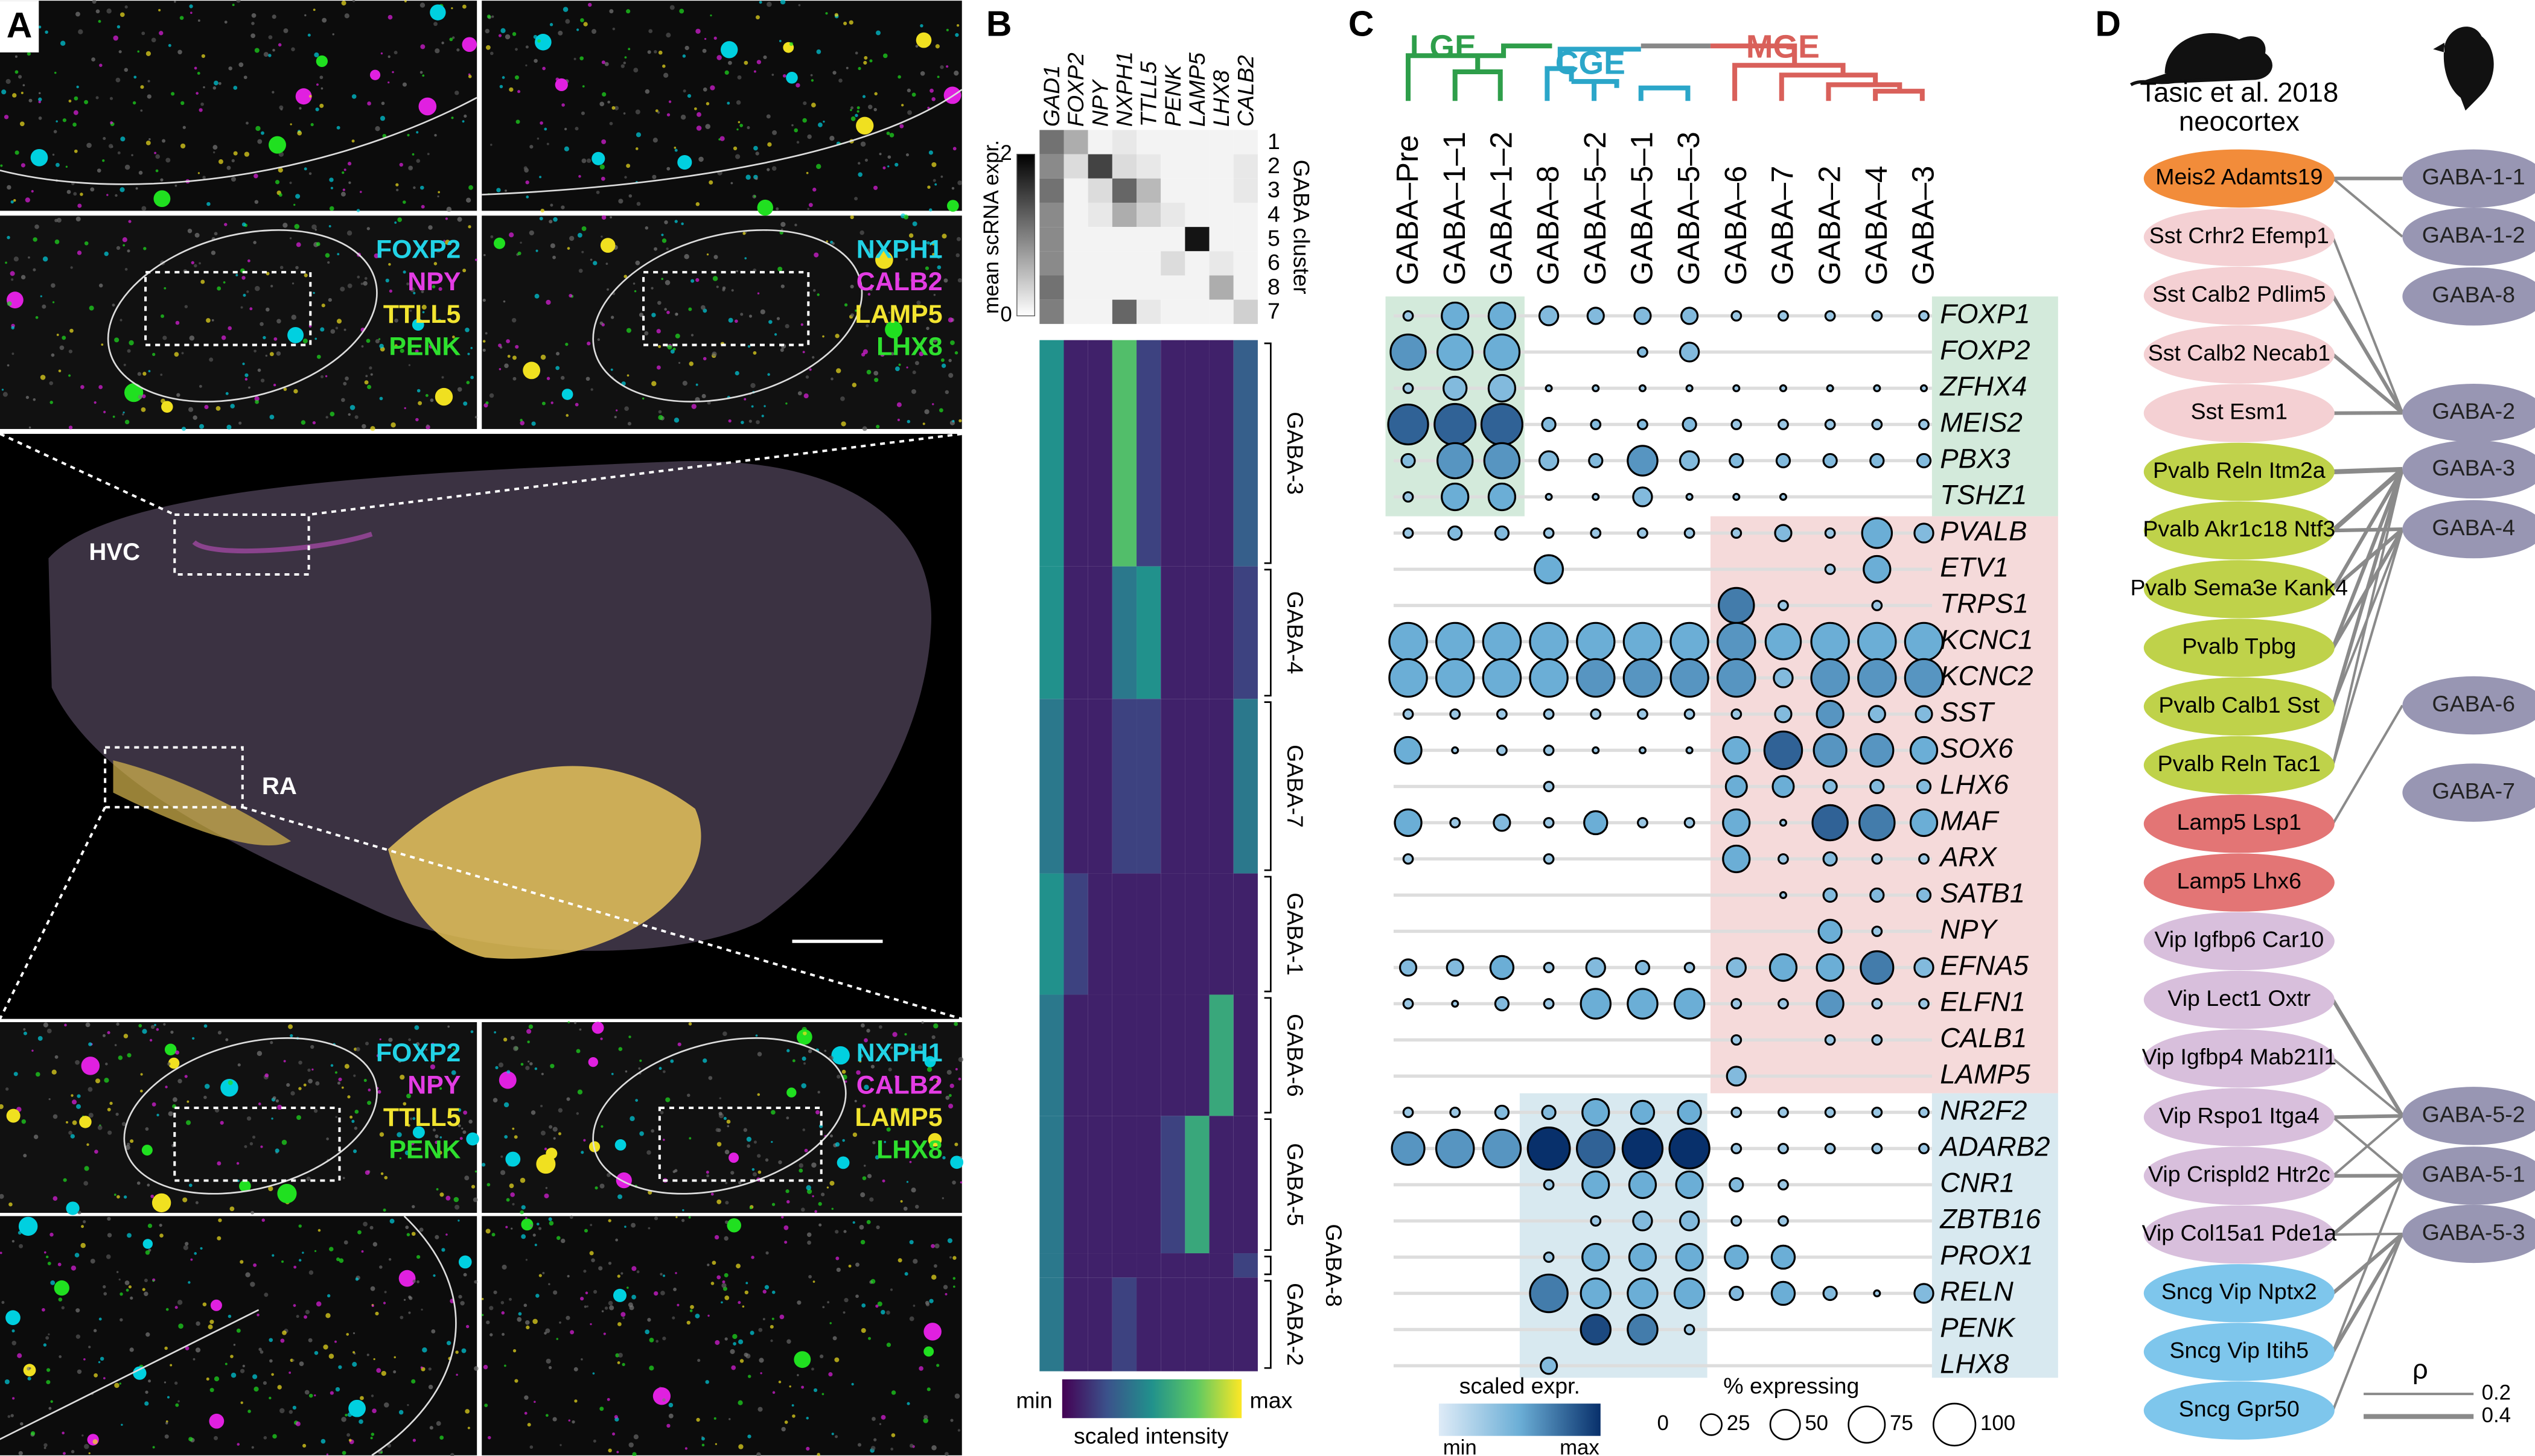  What do you see at coordinates (1983, 385) in the screenshot?
I see `gene-label: ZFHX4` at bounding box center [1983, 385].